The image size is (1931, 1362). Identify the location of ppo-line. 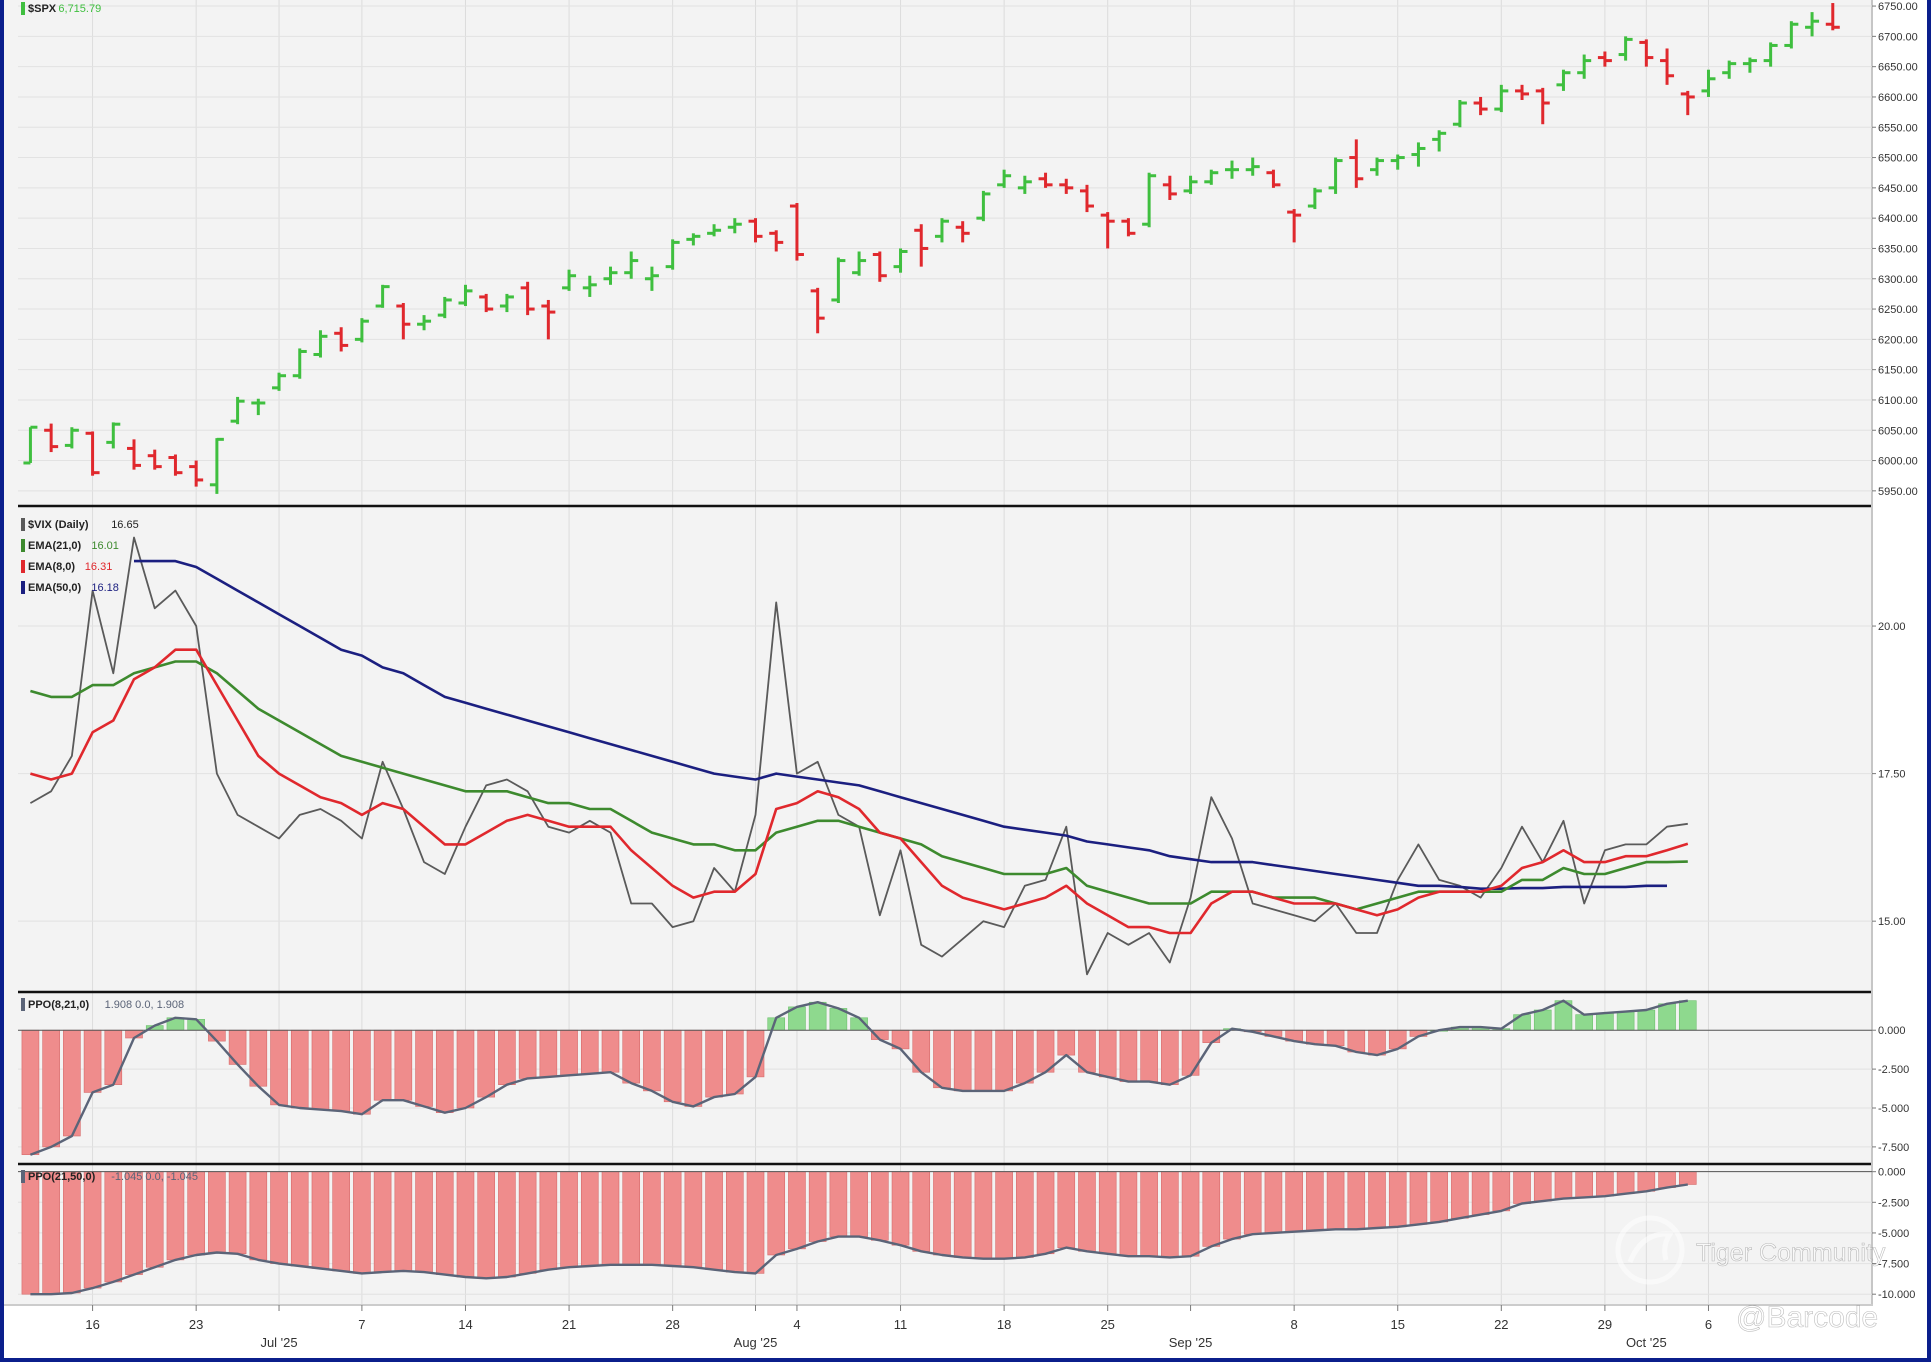
(858, 1077).